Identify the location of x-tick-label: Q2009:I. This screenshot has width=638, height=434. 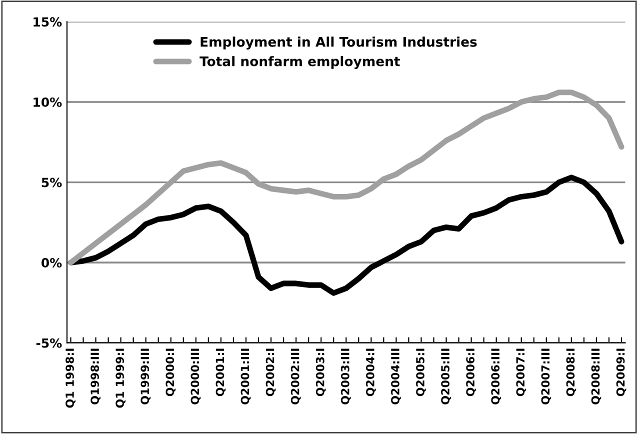
(621, 372).